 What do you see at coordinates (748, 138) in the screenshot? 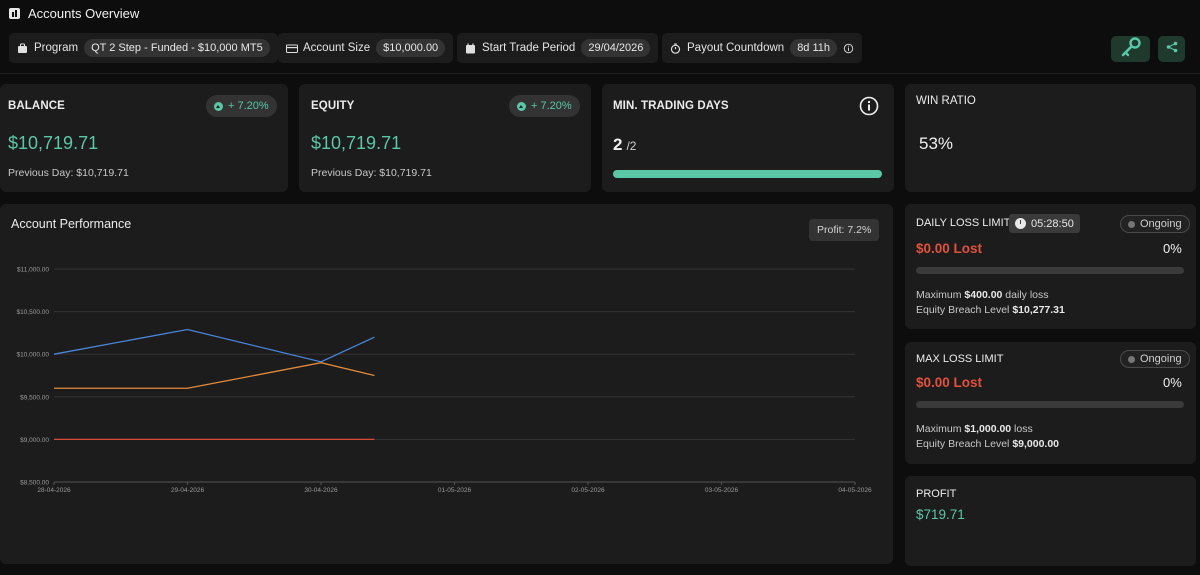
I see `min-trading-days-card: MIN. TRADING DAYS 2 /2` at bounding box center [748, 138].